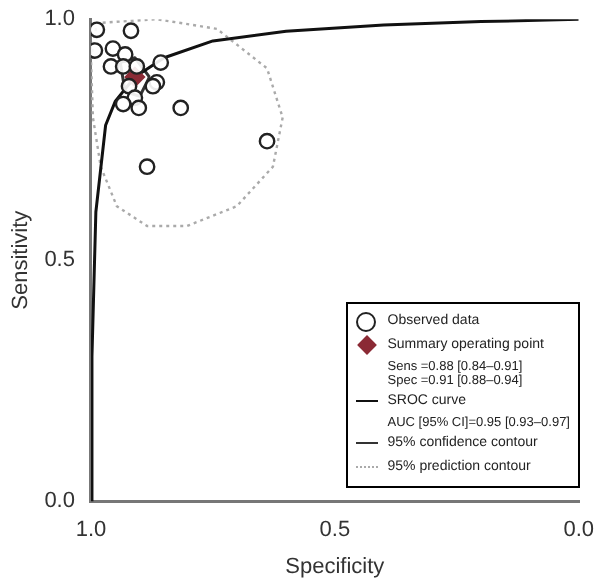 This screenshot has height=588, width=600. What do you see at coordinates (579, 530) in the screenshot?
I see `x-tick-label: 0.0` at bounding box center [579, 530].